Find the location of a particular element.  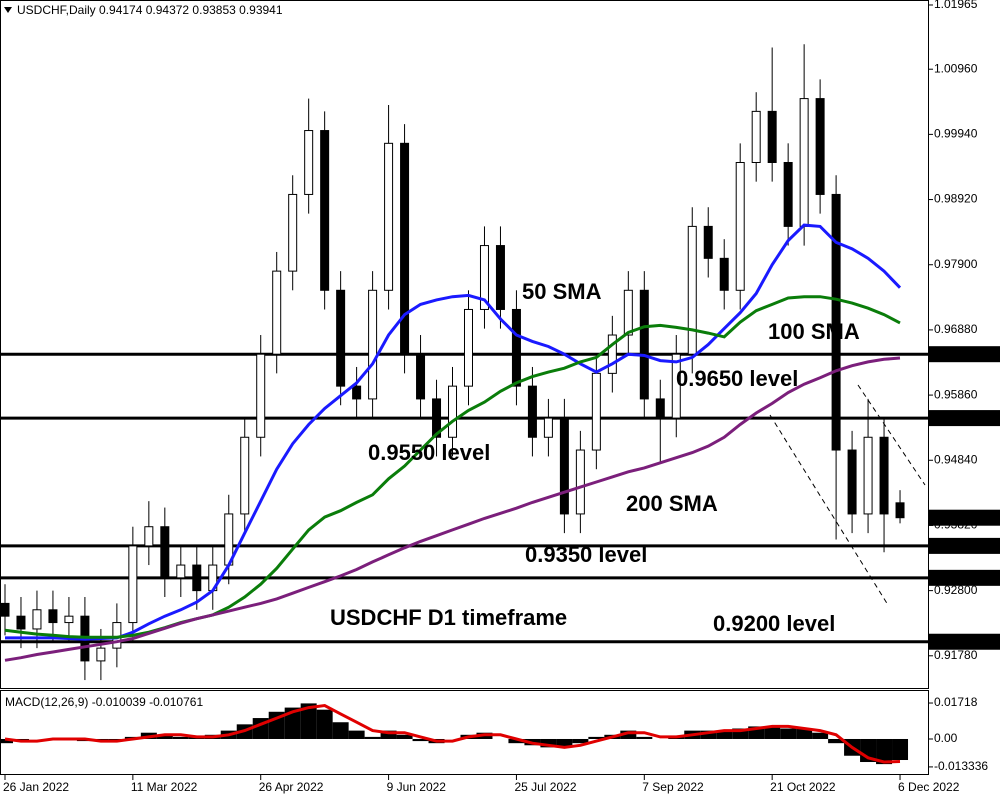

x-tick-label: 6 Dec 2022 is located at coordinates (929, 787).